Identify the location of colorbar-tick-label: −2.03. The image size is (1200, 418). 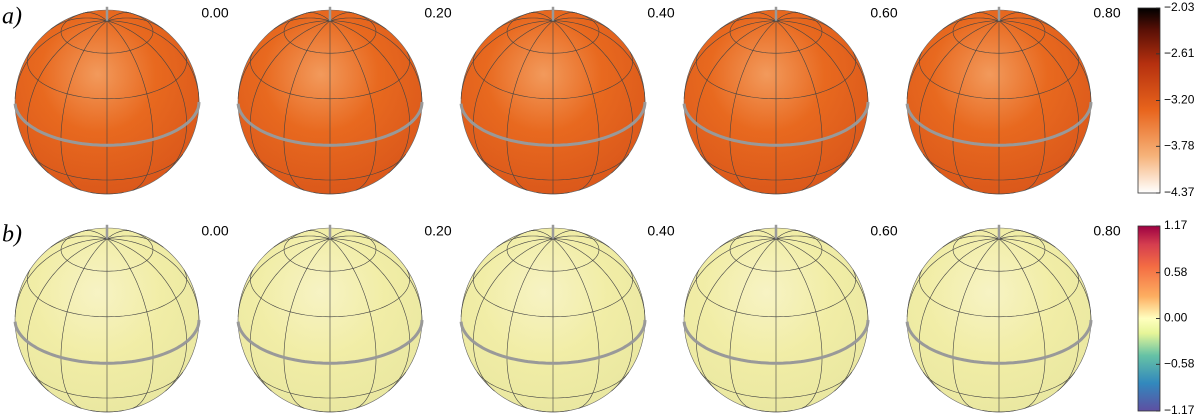
(1179, 7).